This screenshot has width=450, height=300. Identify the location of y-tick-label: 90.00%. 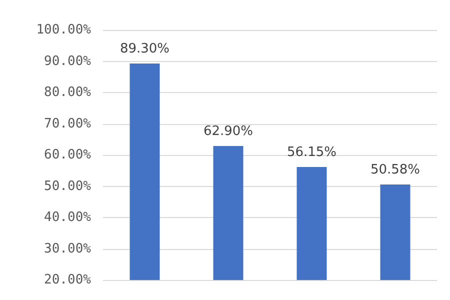
(68, 61).